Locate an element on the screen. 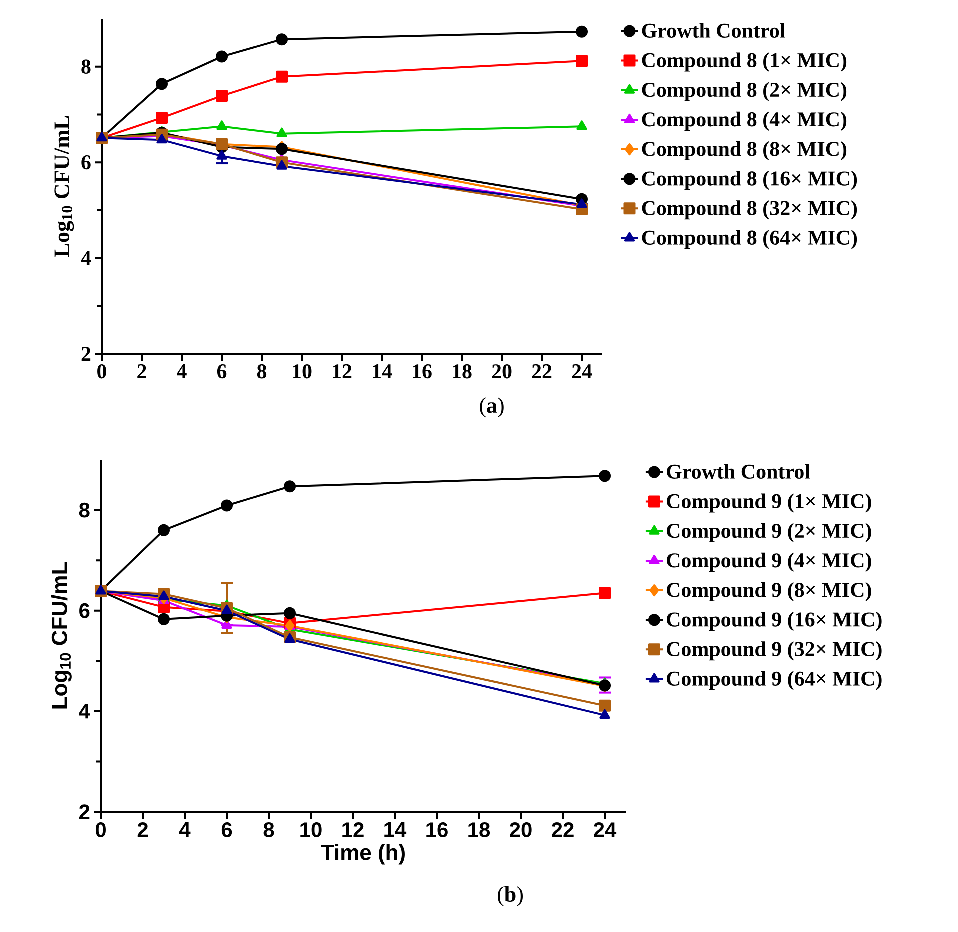  legend-label: Compound 9 (64× MIC) is located at coordinates (774, 680).